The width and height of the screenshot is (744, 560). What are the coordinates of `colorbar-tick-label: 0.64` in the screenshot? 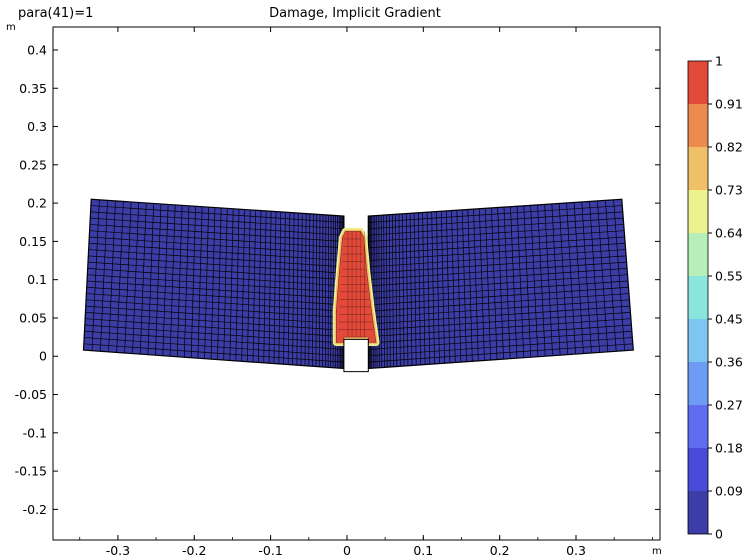 It's located at (729, 233).